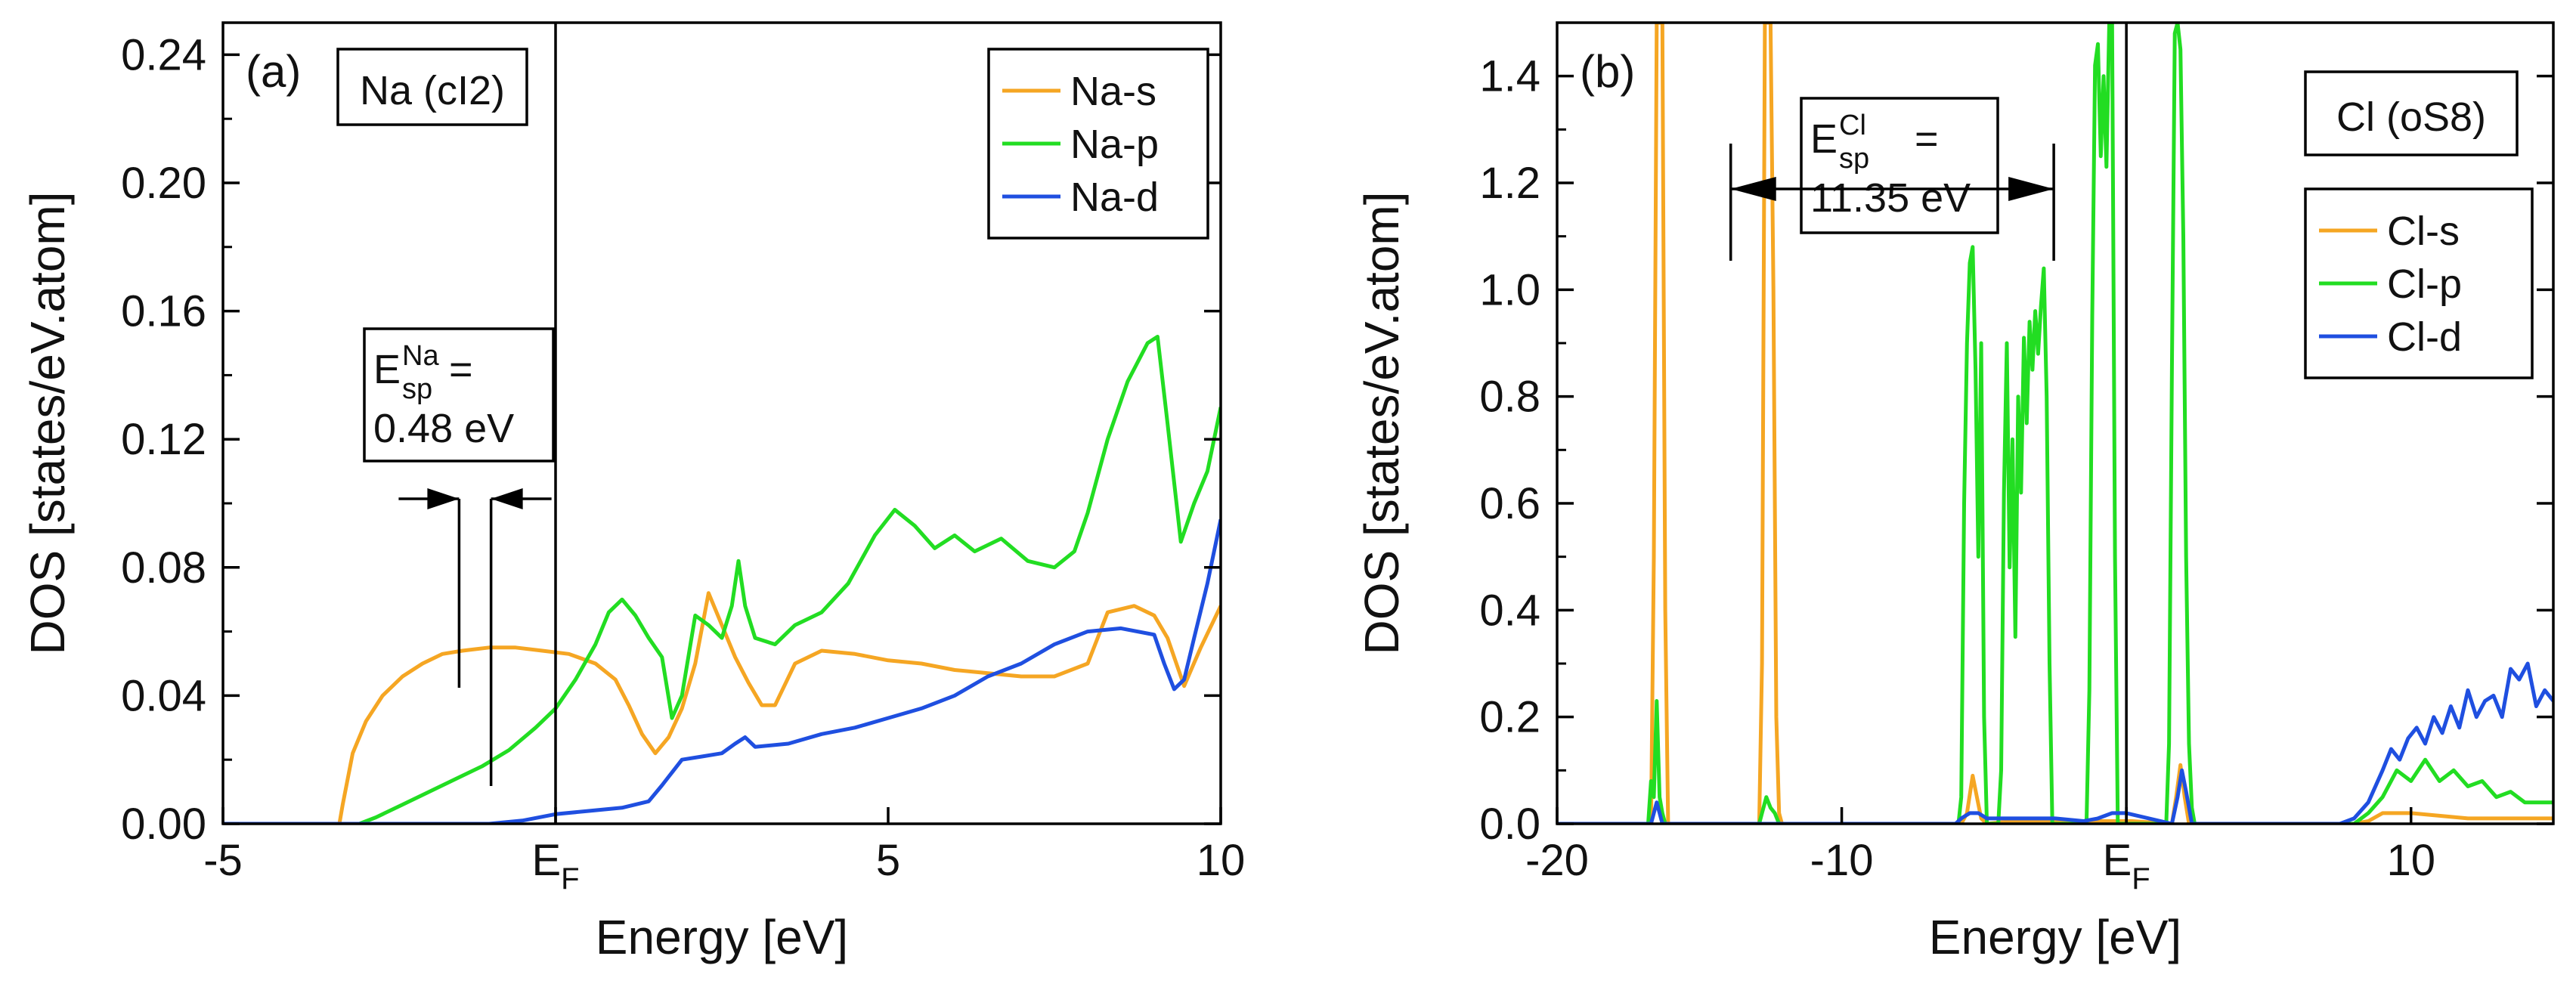 This screenshot has width=2576, height=984. I want to click on y-tick-label: 0.20, so click(163, 183).